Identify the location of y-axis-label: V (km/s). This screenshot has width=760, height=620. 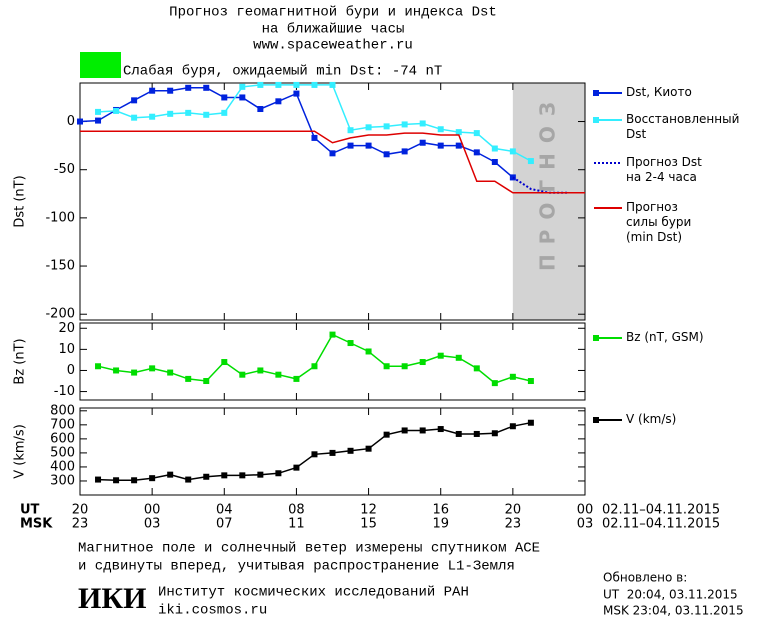
(20, 451).